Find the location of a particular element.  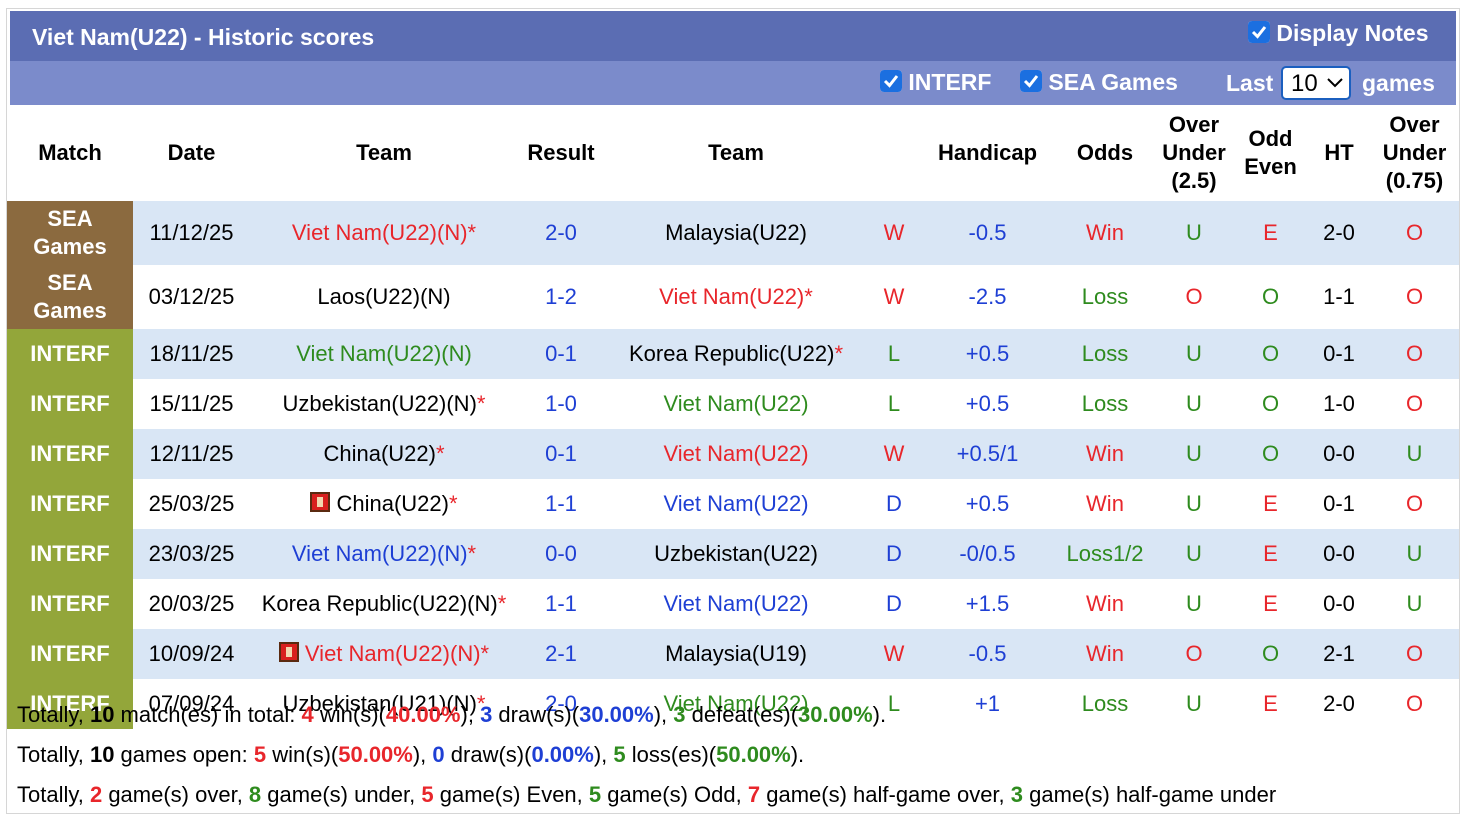

half-time: 2-0 is located at coordinates (1339, 233).